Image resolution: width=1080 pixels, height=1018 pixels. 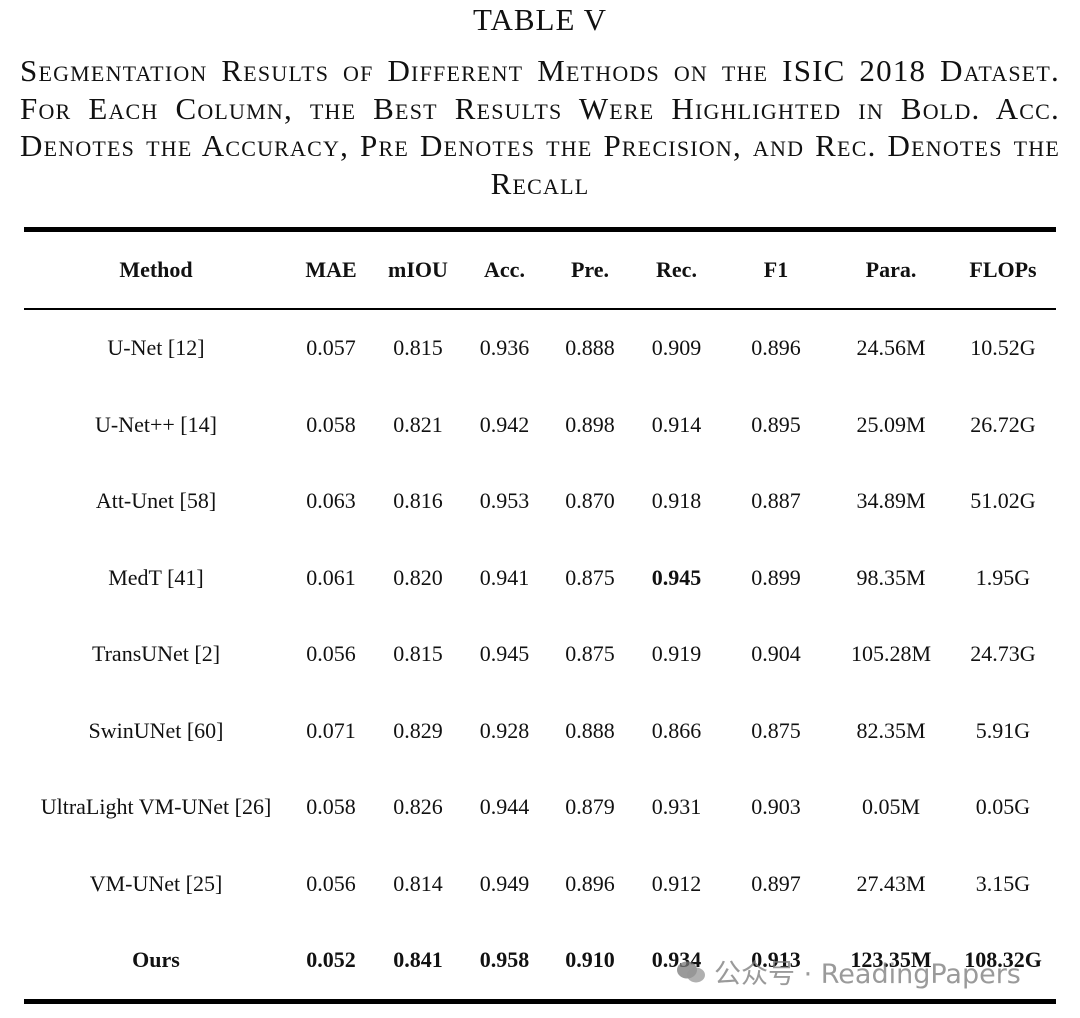 What do you see at coordinates (331, 501) in the screenshot?
I see `value-cell: 0.063` at bounding box center [331, 501].